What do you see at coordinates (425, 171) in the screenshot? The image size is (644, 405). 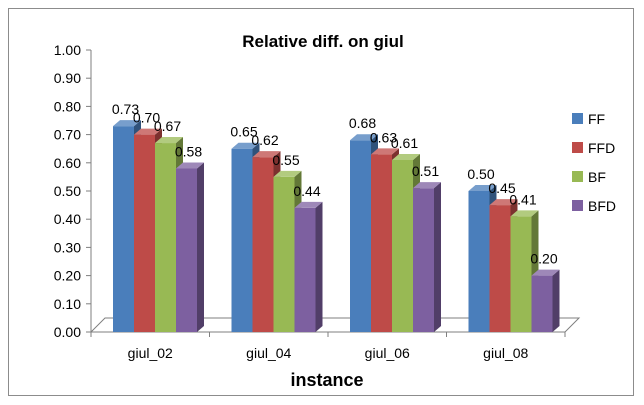 I see `data-label: 0.51` at bounding box center [425, 171].